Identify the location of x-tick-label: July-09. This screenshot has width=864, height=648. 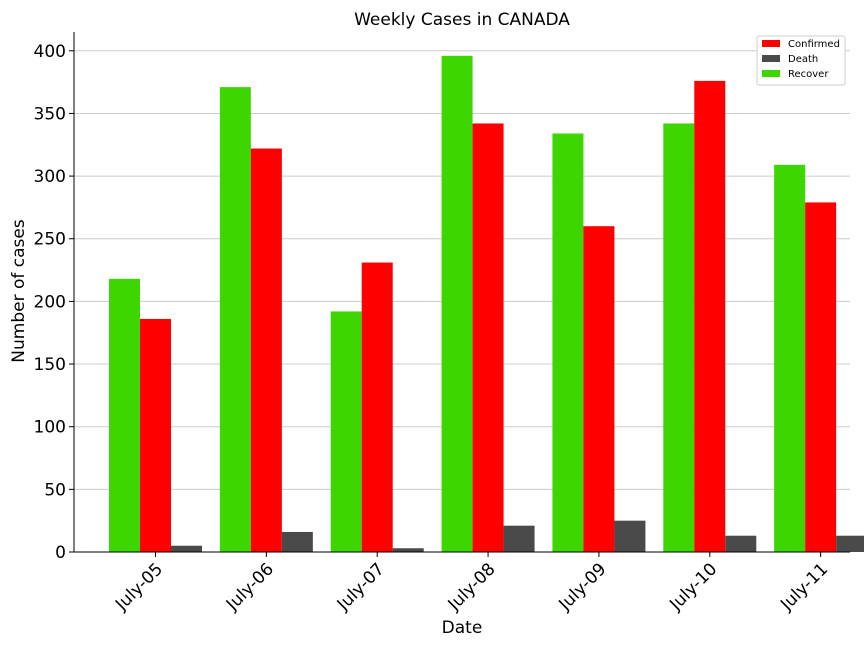
(583, 587).